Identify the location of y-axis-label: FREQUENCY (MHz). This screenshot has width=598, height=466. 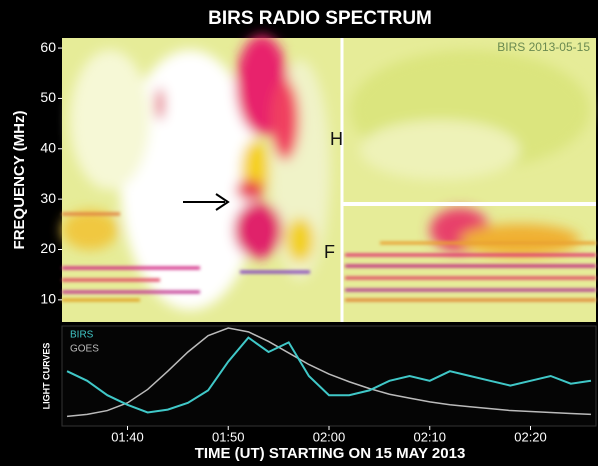
(19, 180).